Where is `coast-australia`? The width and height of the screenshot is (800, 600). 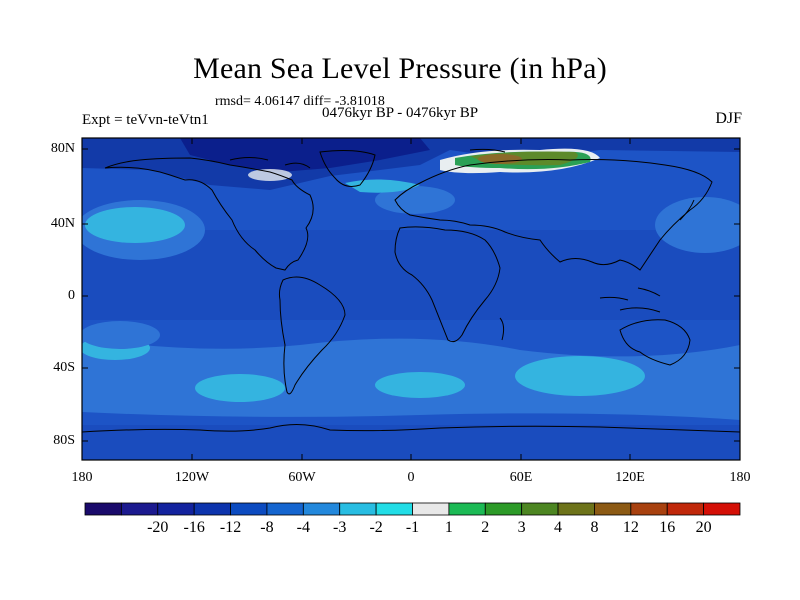 coast-australia is located at coordinates (655, 342).